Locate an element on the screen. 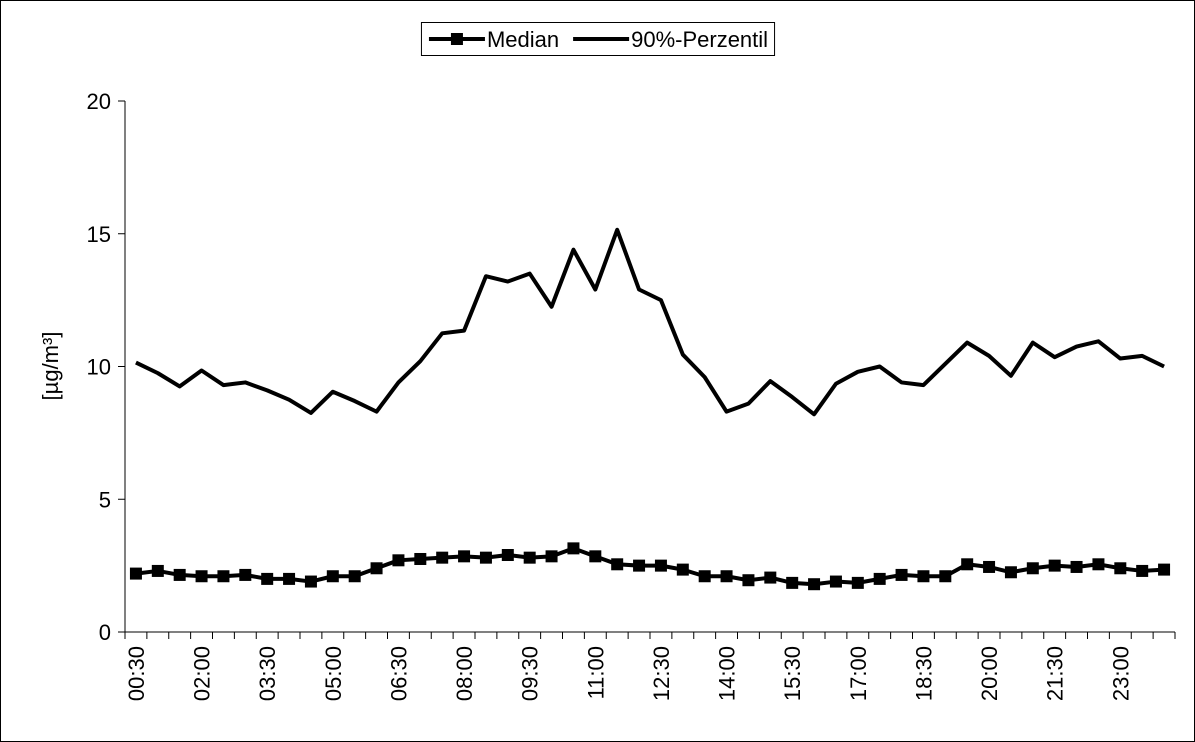  y-tick-label: 0 is located at coordinates (105, 632).